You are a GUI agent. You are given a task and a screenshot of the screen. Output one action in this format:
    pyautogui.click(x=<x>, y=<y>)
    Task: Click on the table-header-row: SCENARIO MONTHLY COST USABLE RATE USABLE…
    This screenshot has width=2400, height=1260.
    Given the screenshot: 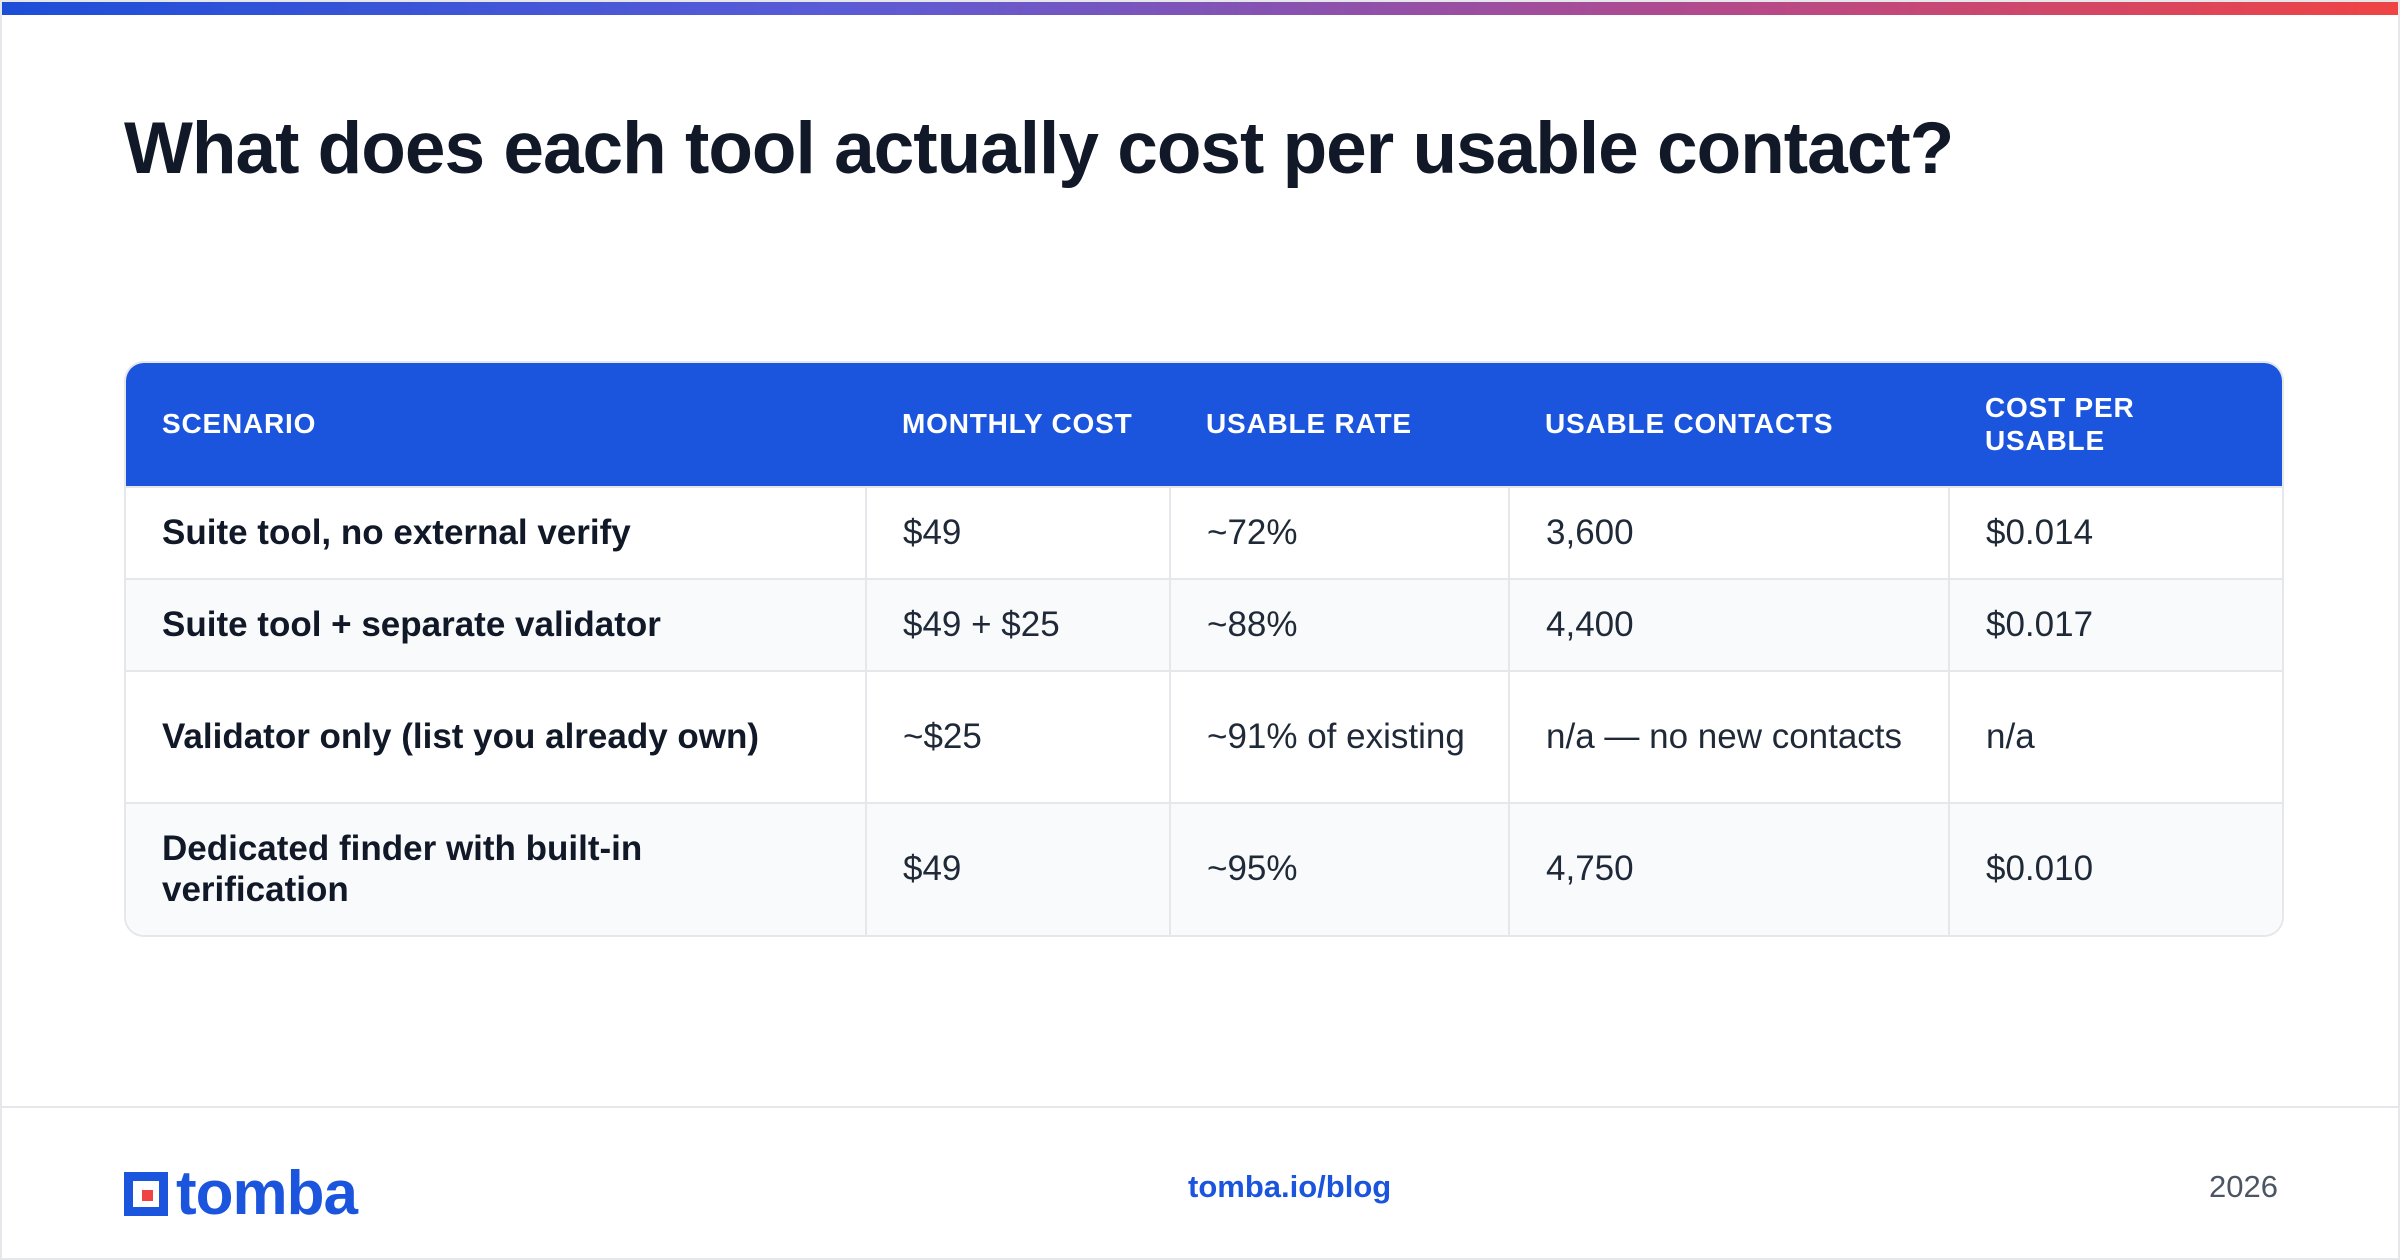 What is the action you would take?
    pyautogui.click(x=1204, y=425)
    